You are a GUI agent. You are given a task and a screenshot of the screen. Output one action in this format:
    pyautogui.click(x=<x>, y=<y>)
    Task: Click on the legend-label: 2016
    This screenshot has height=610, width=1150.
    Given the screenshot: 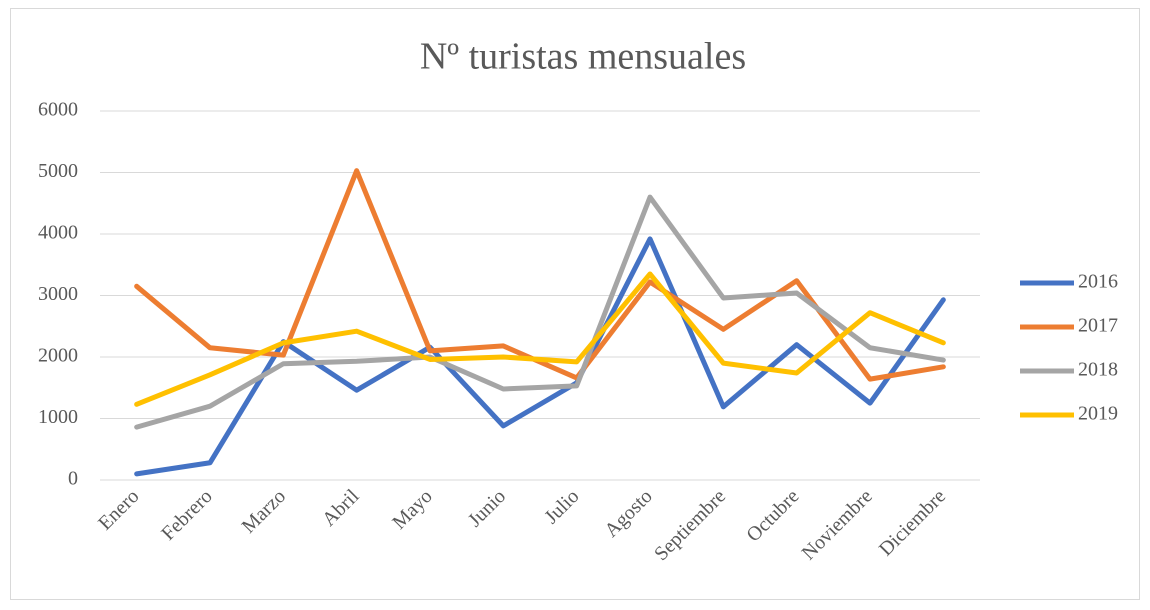 What is the action you would take?
    pyautogui.click(x=1098, y=282)
    